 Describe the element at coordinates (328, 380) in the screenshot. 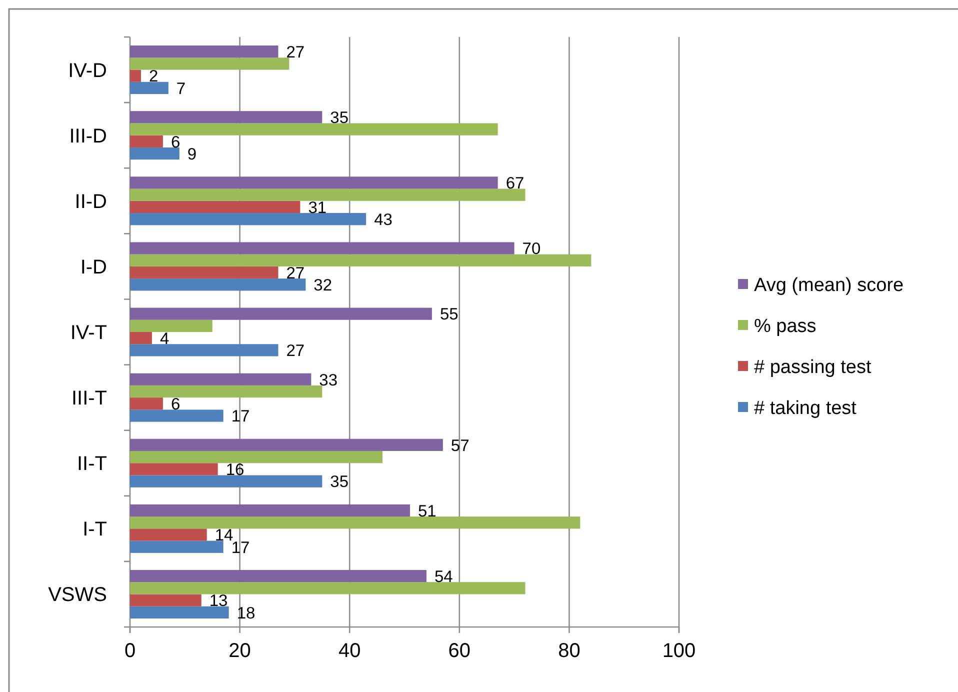

I see `data-label: 33` at that location.